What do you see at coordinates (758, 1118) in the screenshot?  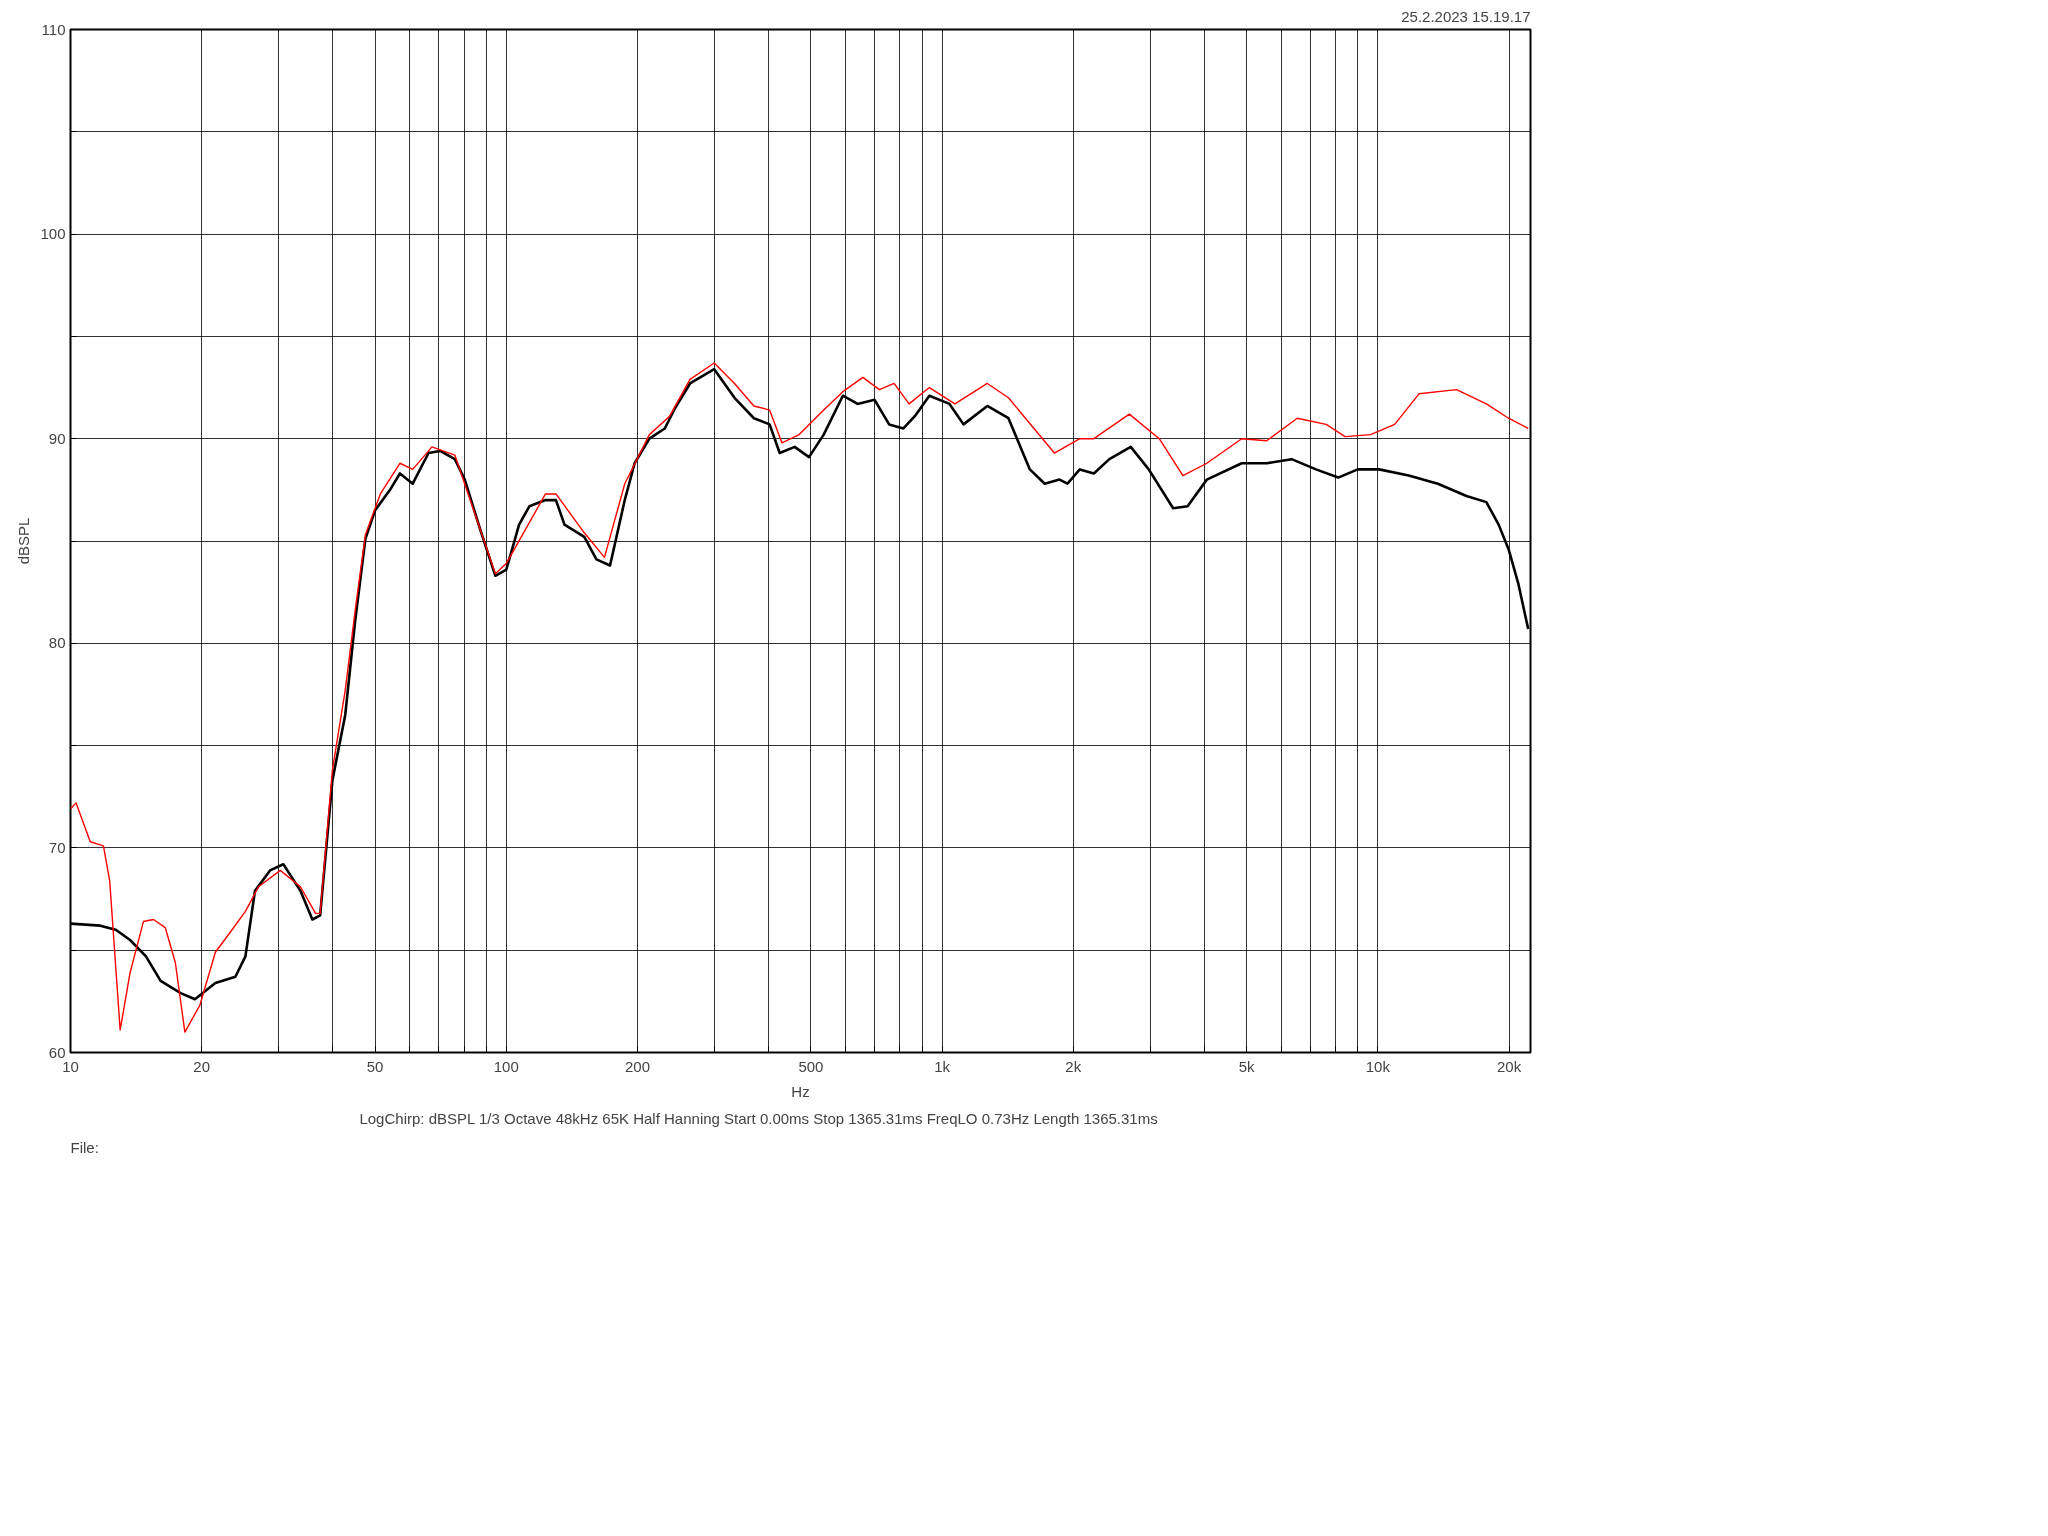 I see `text: LogChirp: dBSPL 1/3 Octave 48kHz 65K Half Hanning Start 0.00ms Stop 1365.31ms FreqLO 0.73Hz Length 1365.31ms` at bounding box center [758, 1118].